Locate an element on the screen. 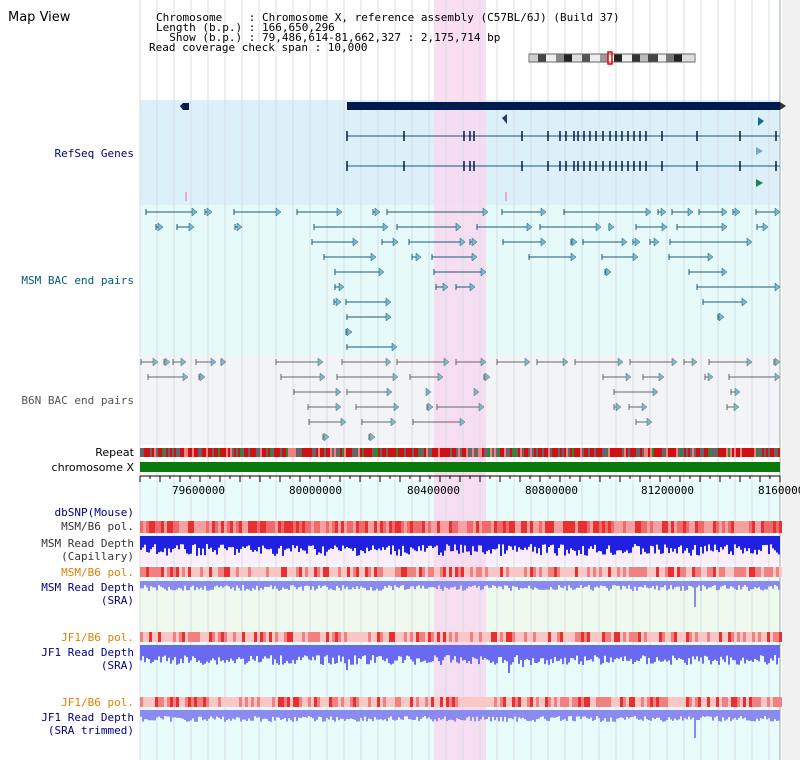 This screenshot has height=760, width=800. track-label-msm_depth_cap: MSM Read Depth (Capillary) is located at coordinates (87, 550).